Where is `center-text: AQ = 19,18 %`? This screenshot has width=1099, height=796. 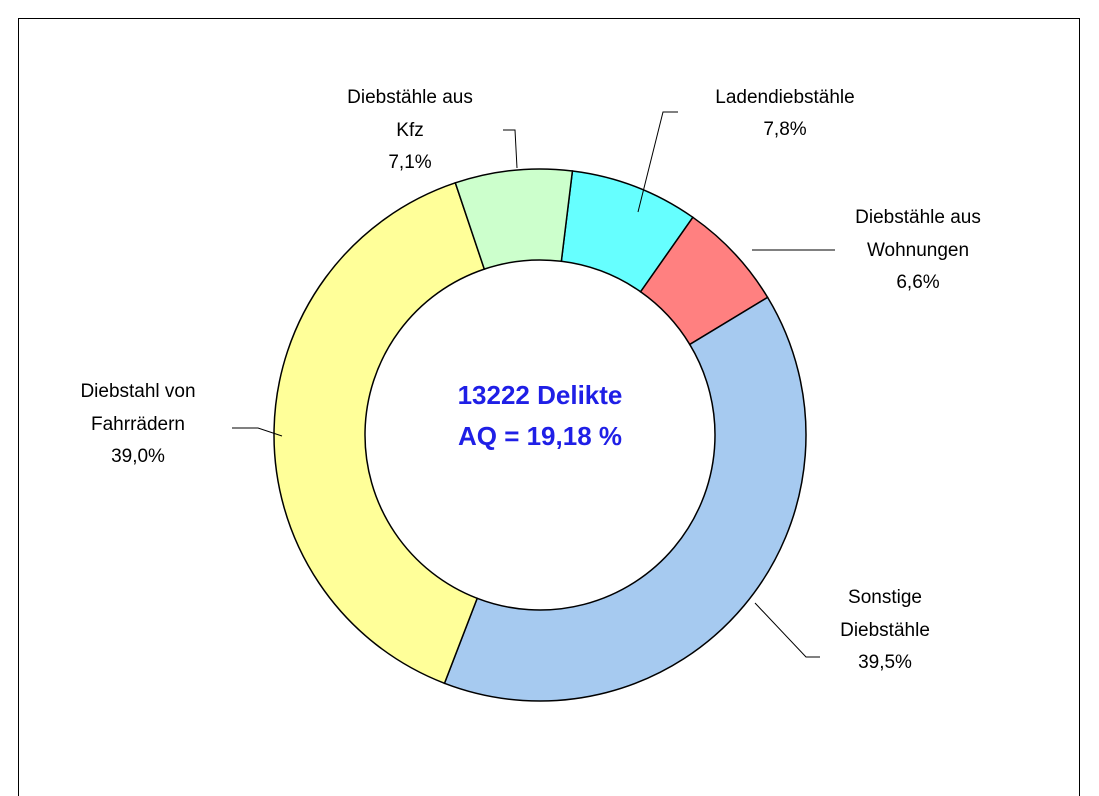 center-text: AQ = 19,18 % is located at coordinates (540, 436).